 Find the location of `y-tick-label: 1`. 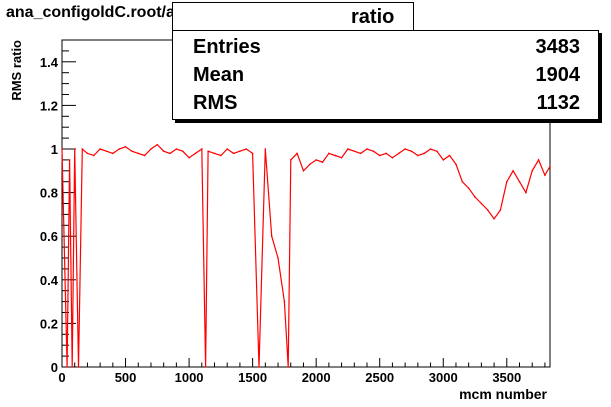

y-tick-label: 1 is located at coordinates (54, 149).